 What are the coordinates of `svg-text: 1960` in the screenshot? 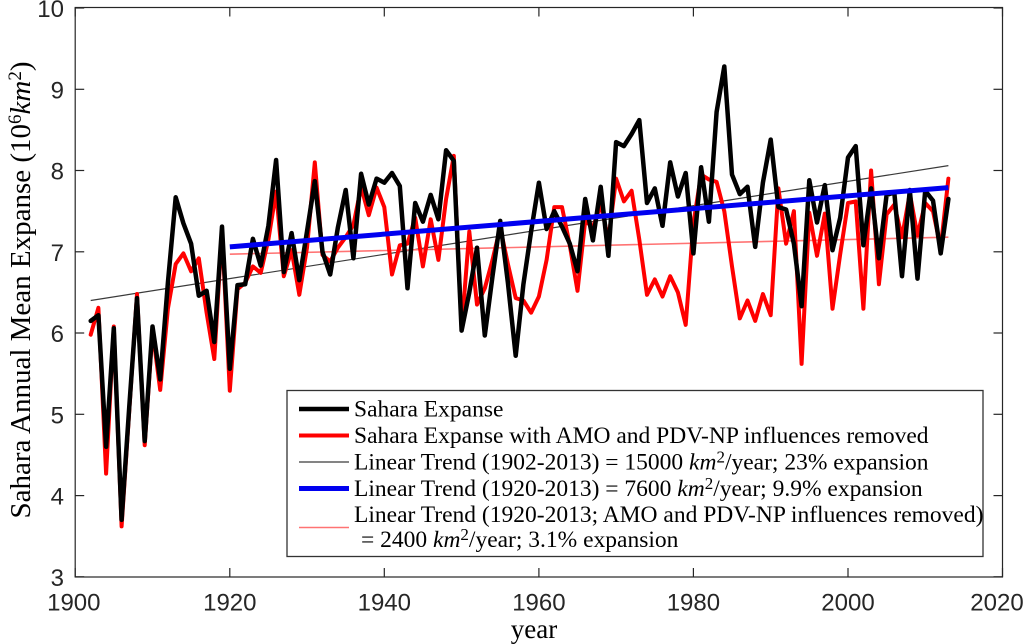 It's located at (538, 603).